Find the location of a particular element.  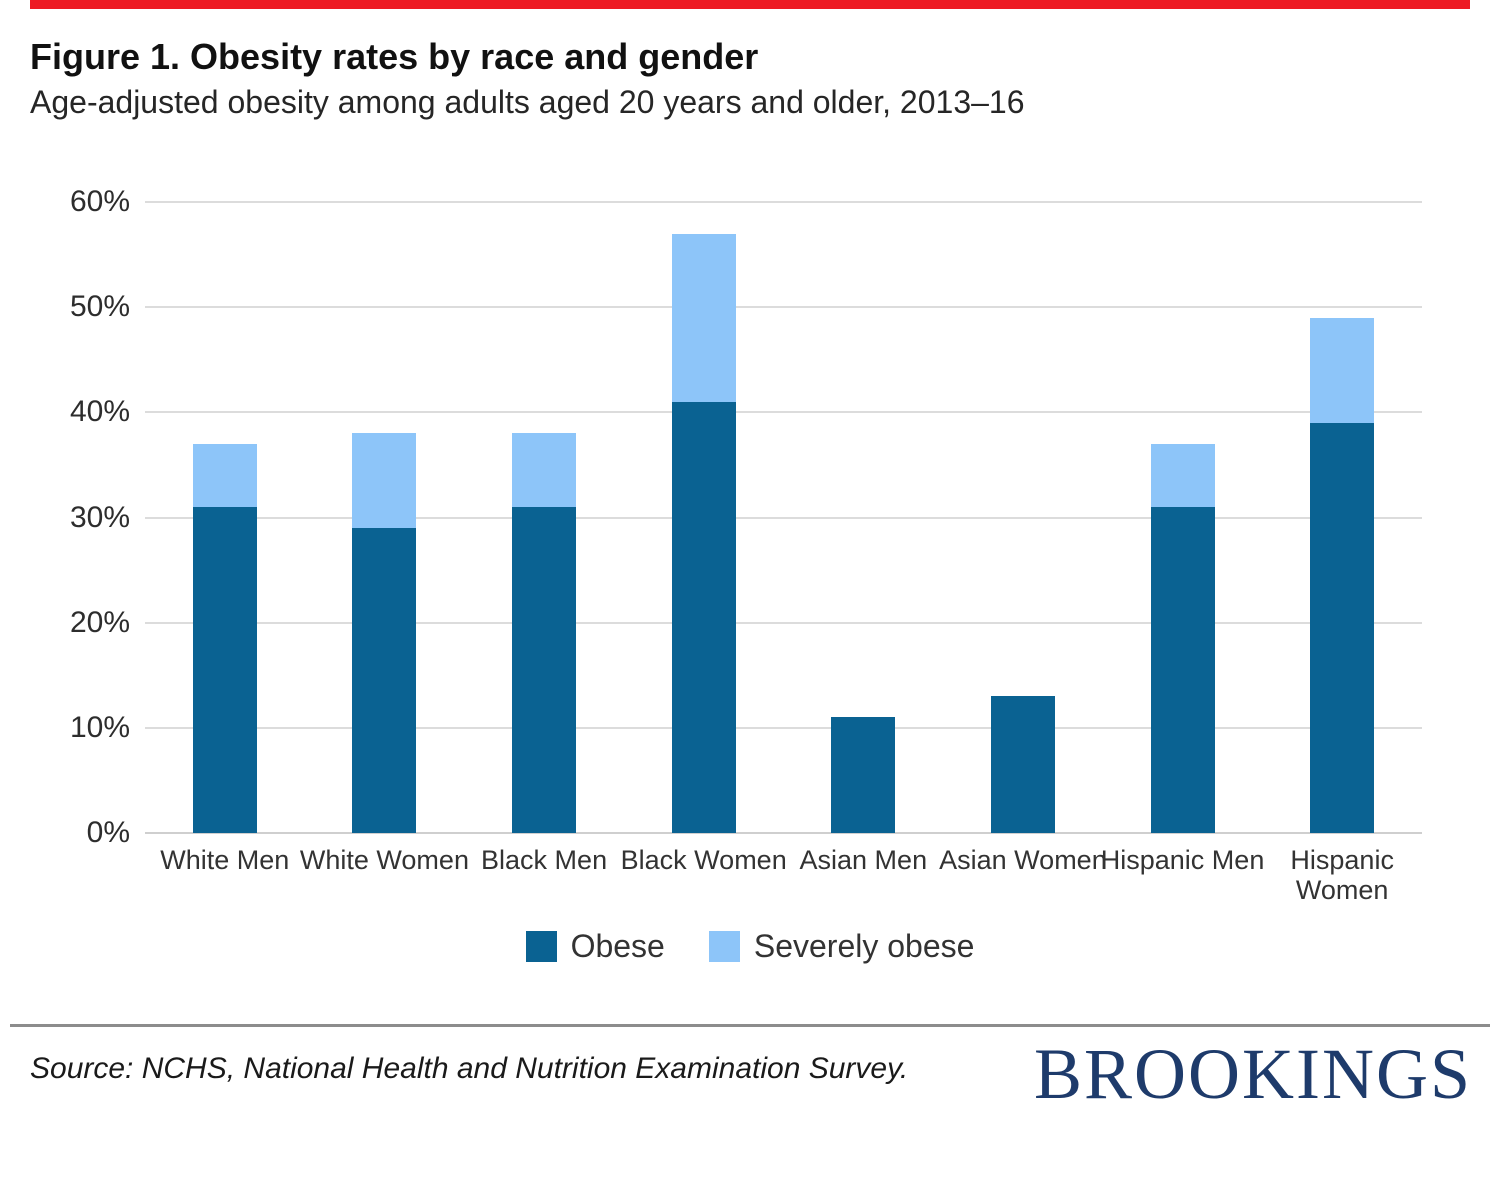

x-axis-category-label: White Men is located at coordinates (225, 860).